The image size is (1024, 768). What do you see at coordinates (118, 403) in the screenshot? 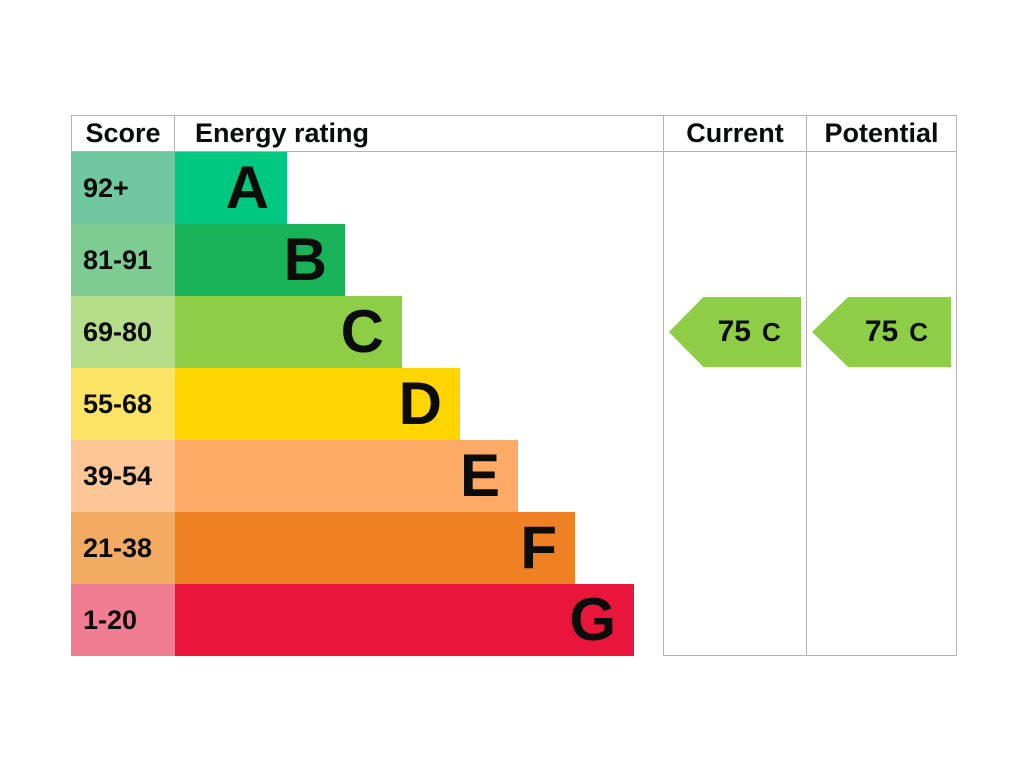
I see `score-range-d-label: 55-68` at bounding box center [118, 403].